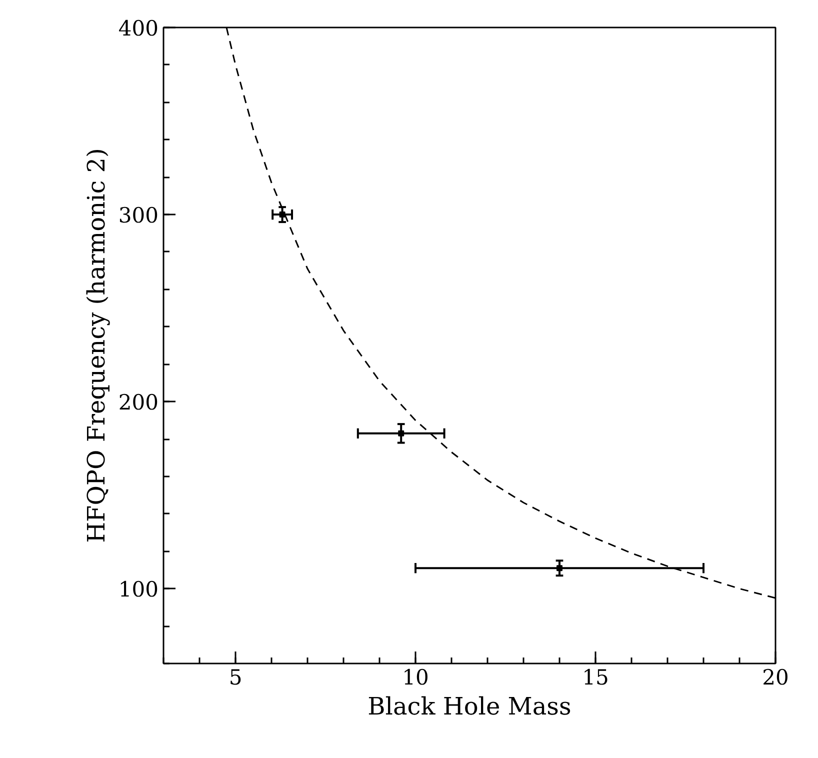 The image size is (818, 758). Describe the element at coordinates (138, 28) in the screenshot. I see `y-tick-label: 400` at that location.